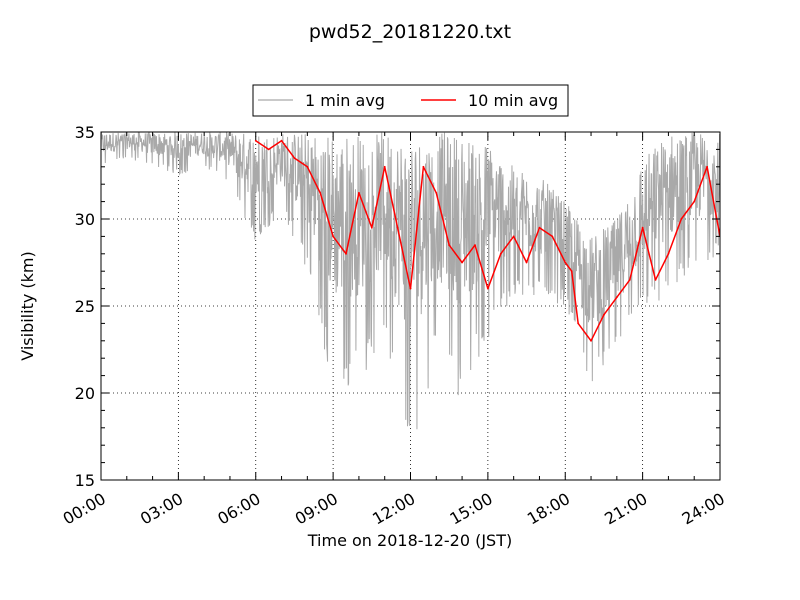  Describe the element at coordinates (85, 393) in the screenshot. I see `y-tick-label: 20` at that location.